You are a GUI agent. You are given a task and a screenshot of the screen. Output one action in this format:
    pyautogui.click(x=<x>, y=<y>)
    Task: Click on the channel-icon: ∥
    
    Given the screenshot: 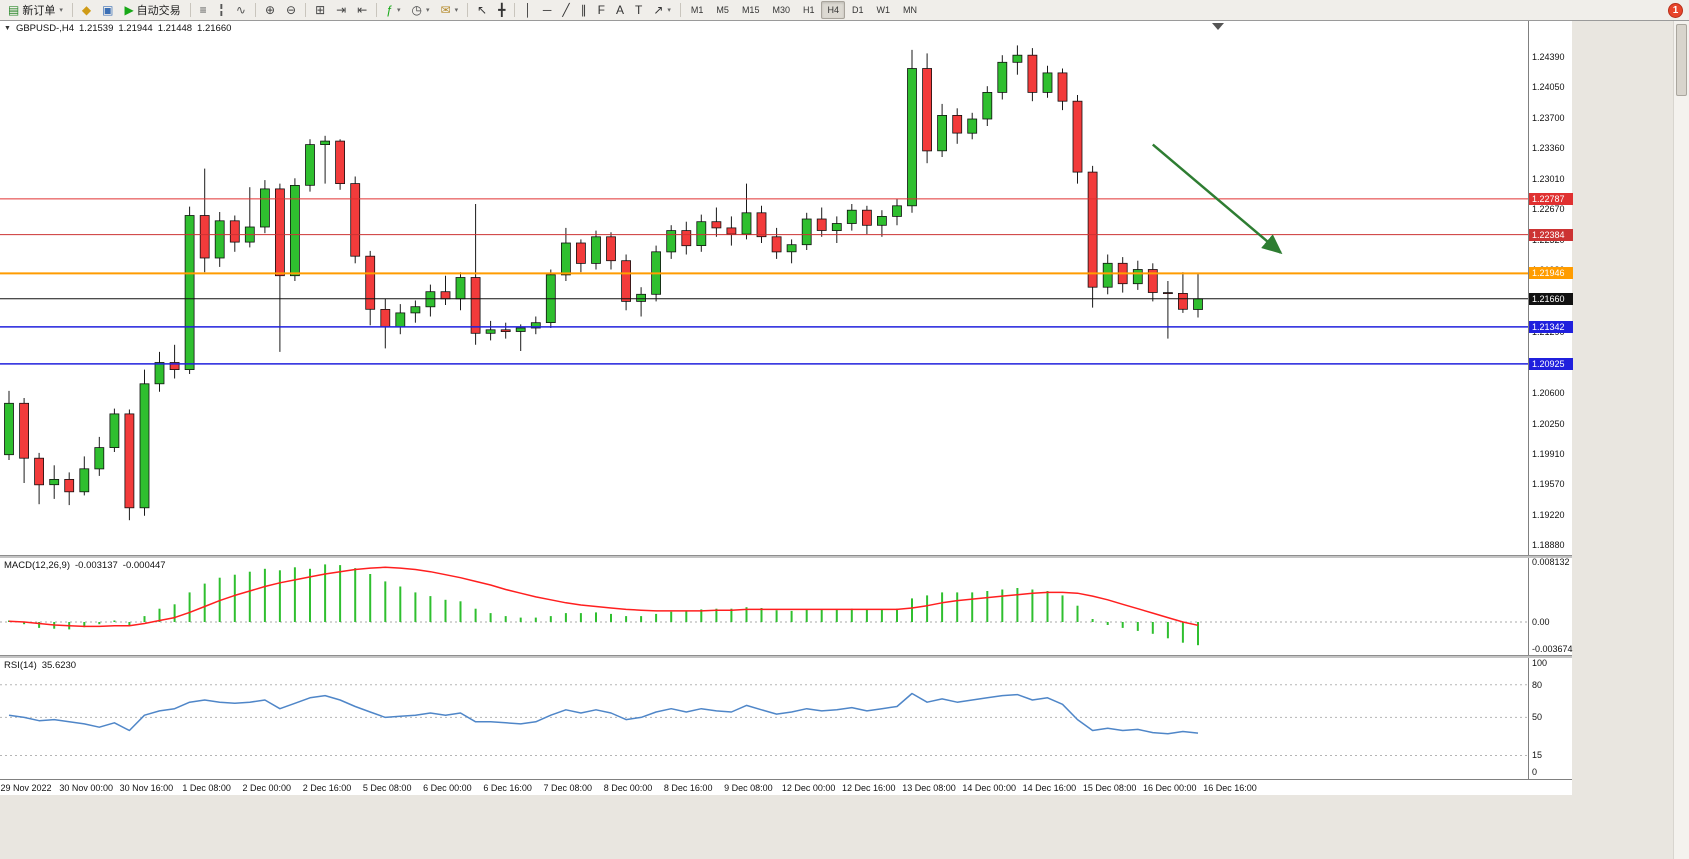 What is the action you would take?
    pyautogui.click(x=583, y=10)
    